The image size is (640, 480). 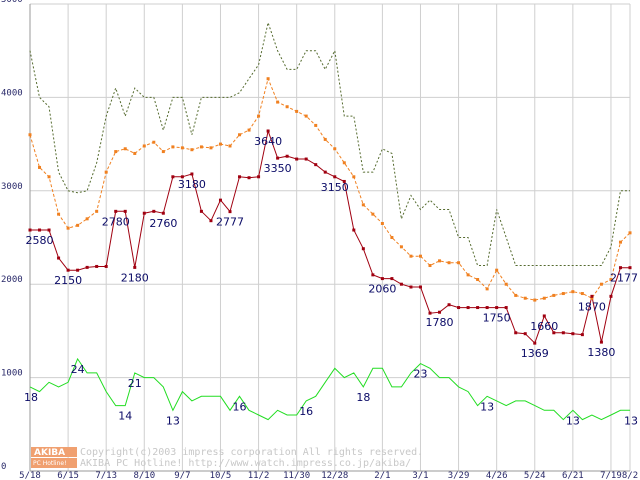 What do you see at coordinates (135, 383) in the screenshot?
I see `data-label: 21` at bounding box center [135, 383].